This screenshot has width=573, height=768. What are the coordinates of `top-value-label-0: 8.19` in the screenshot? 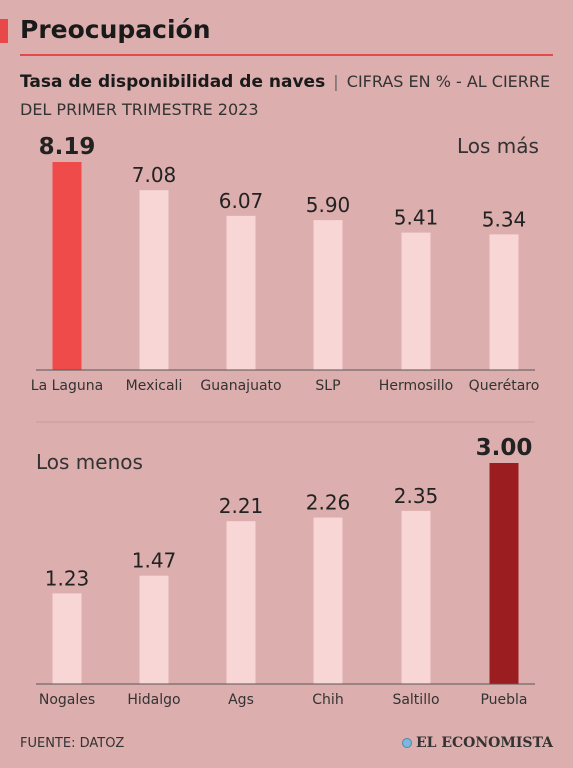 It's located at (67, 147).